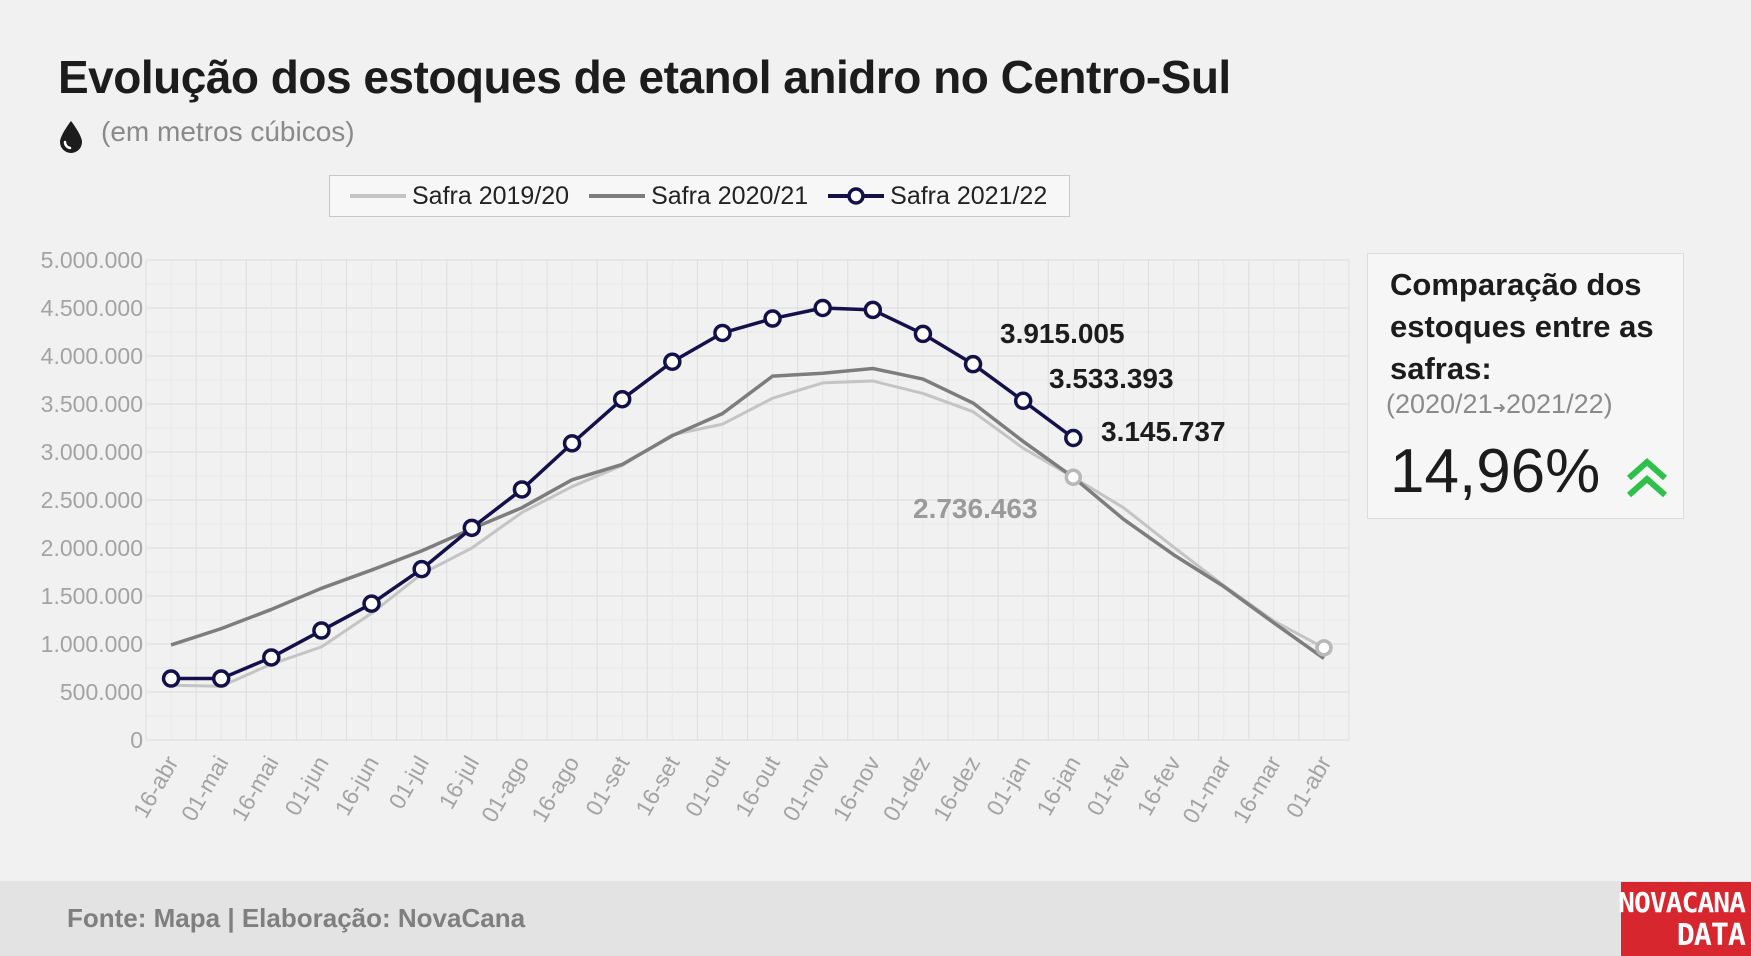 Image resolution: width=1751 pixels, height=956 pixels. I want to click on x-tick-label: 16-out, so click(757, 786).